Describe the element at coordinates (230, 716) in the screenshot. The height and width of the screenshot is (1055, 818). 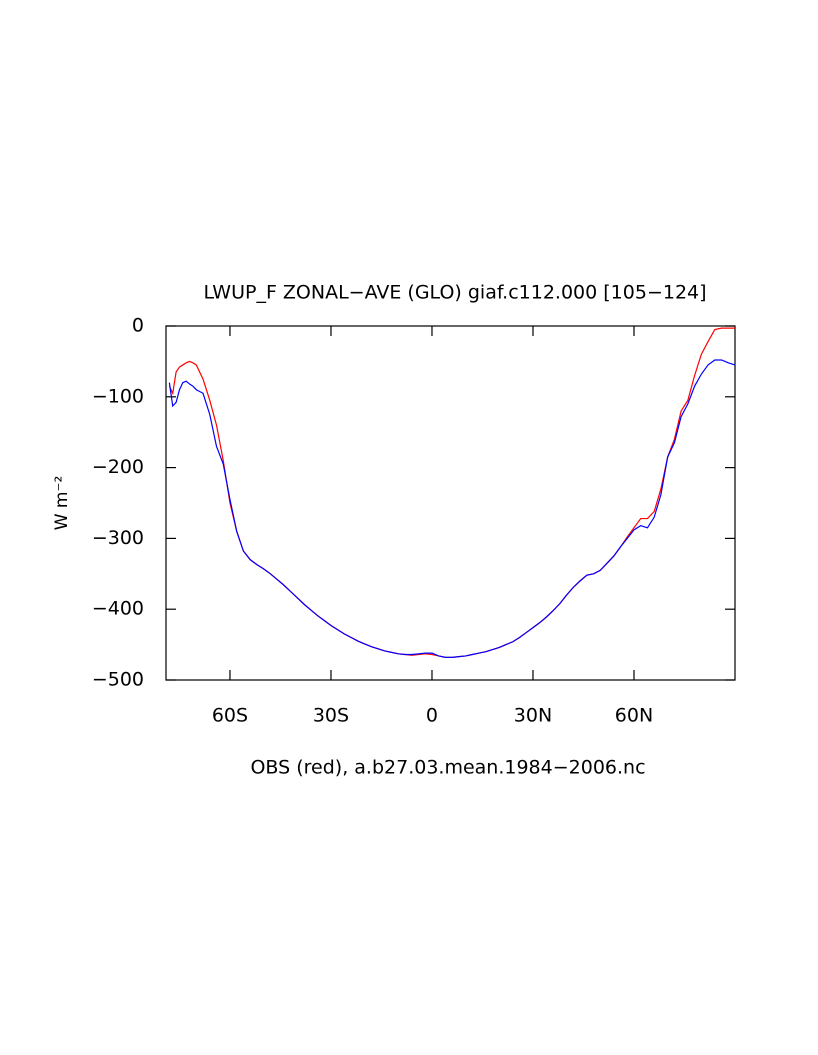
I see `x-tick-label: 60S` at that location.